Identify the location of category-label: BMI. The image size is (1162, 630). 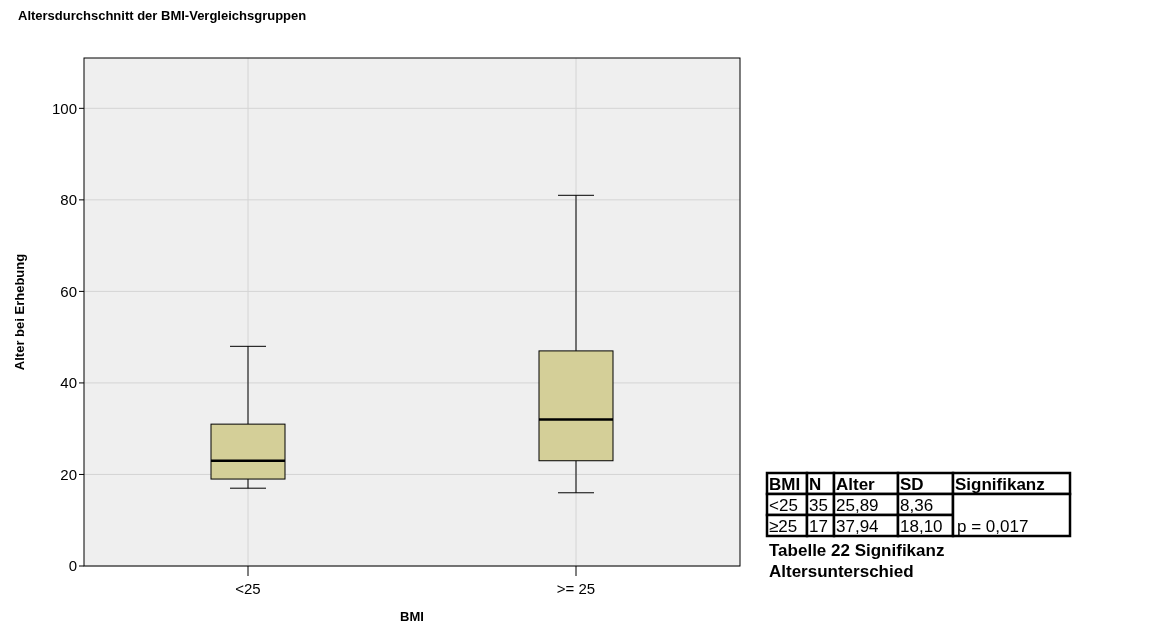
(785, 484).